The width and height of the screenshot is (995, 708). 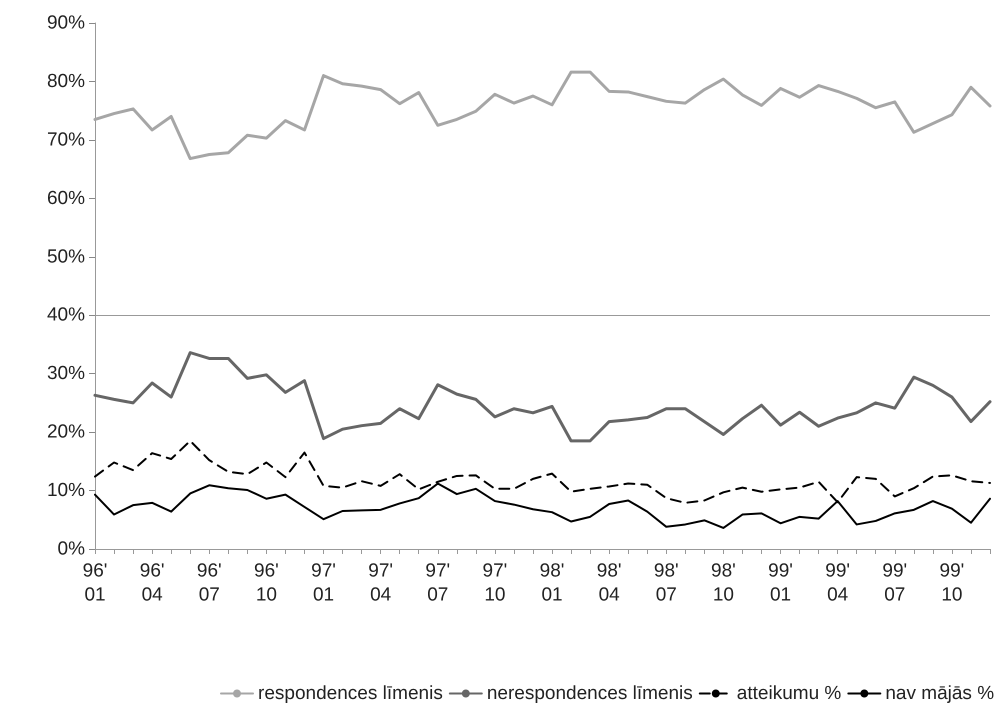 What do you see at coordinates (350, 693) in the screenshot?
I see `legend-label: respondences līmenis` at bounding box center [350, 693].